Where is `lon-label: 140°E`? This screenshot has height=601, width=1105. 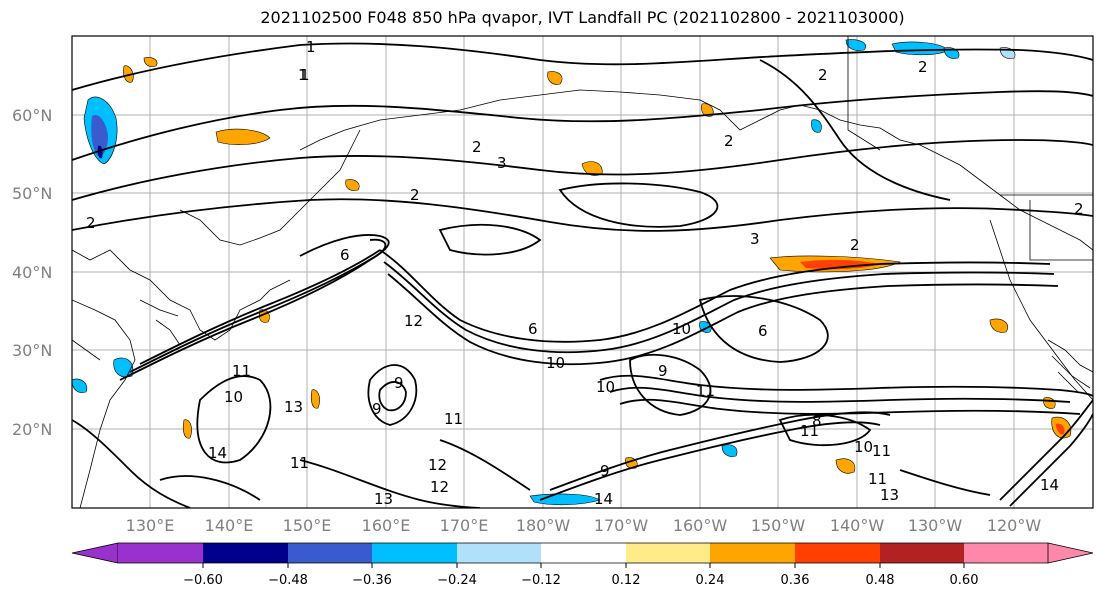 lon-label: 140°E is located at coordinates (229, 525).